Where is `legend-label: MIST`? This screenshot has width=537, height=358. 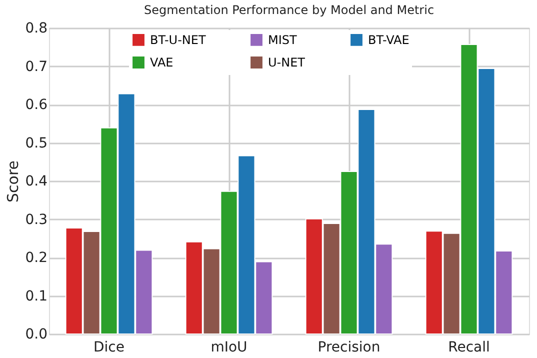
legend-label: MIST is located at coordinates (283, 39).